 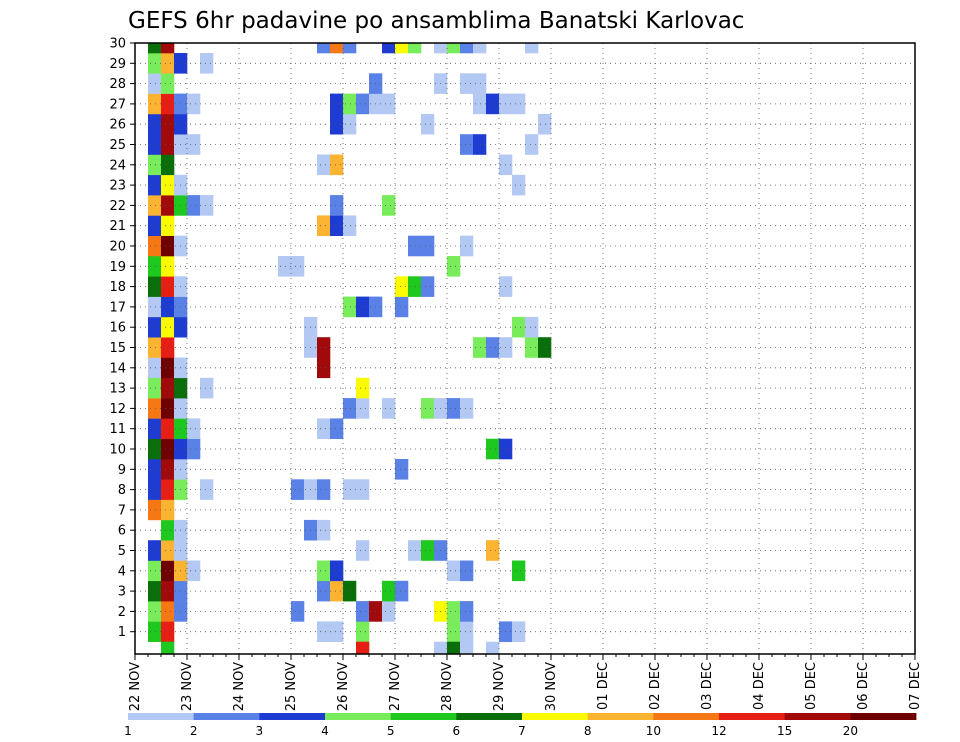 What do you see at coordinates (522, 731) in the screenshot?
I see `legend-label: 7` at bounding box center [522, 731].